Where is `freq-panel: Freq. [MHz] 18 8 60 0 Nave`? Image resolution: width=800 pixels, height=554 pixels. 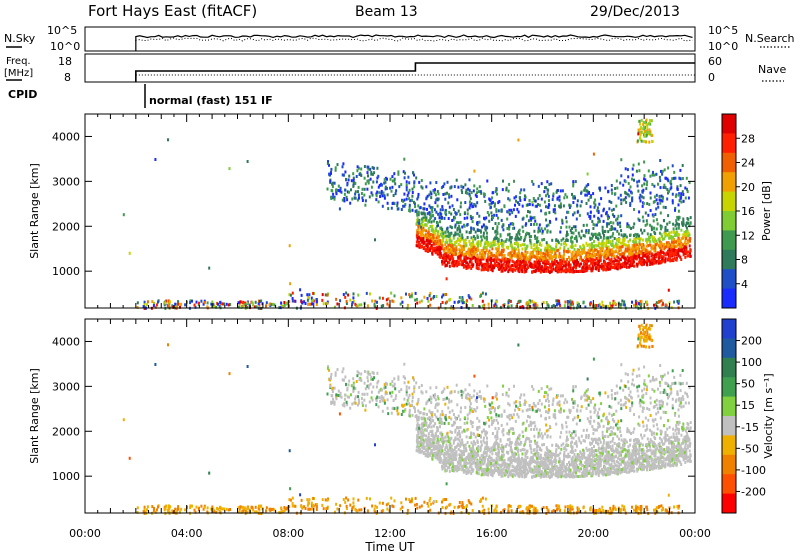 freq-panel: Freq. [MHz] 18 8 60 0 Nave is located at coordinates (395, 68).